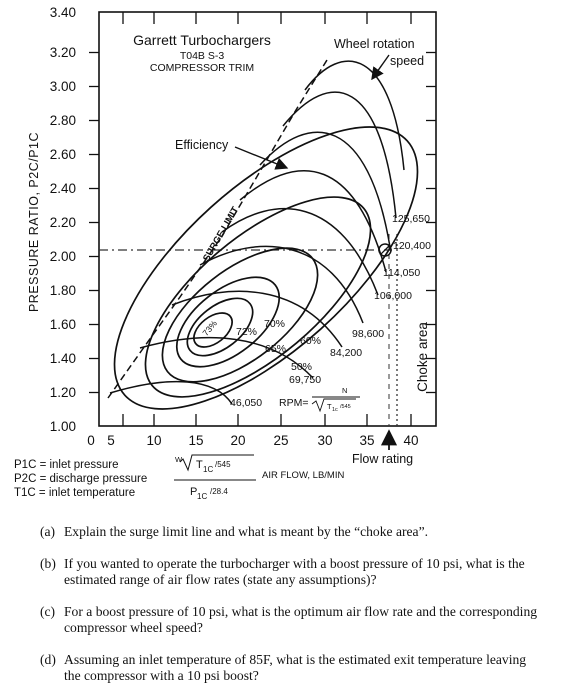 The image size is (577, 700). I want to click on operating-point-marker, so click(385, 250).